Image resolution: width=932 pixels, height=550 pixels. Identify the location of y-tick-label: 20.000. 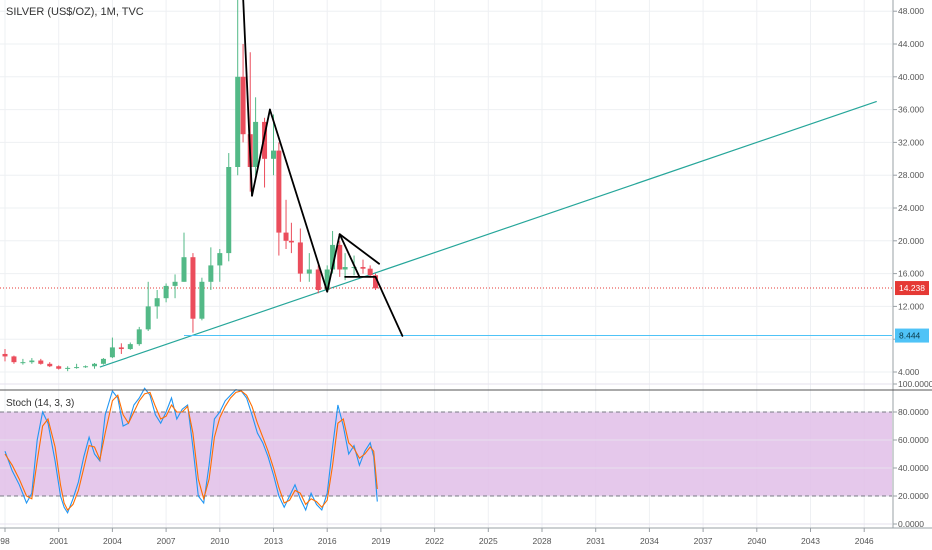
(911, 241).